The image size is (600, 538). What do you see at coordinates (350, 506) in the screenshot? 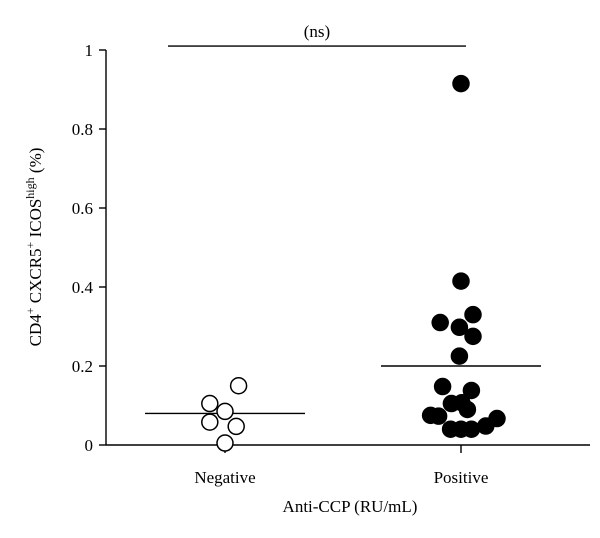
I see `x-axis-title: Anti-CCP (RU/mL)` at bounding box center [350, 506].